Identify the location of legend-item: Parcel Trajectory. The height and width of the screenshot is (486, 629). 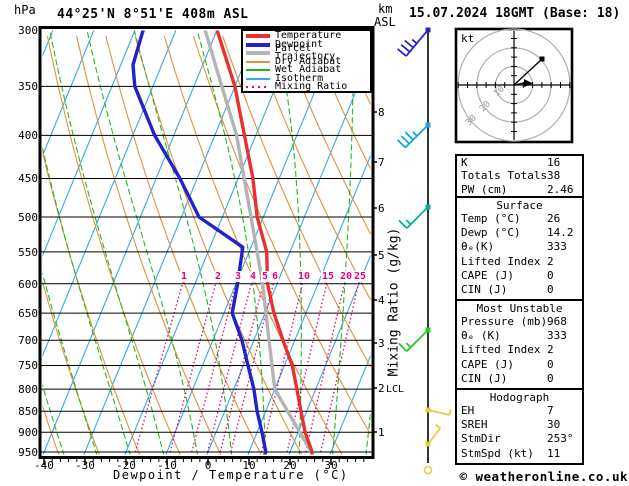
(306, 52).